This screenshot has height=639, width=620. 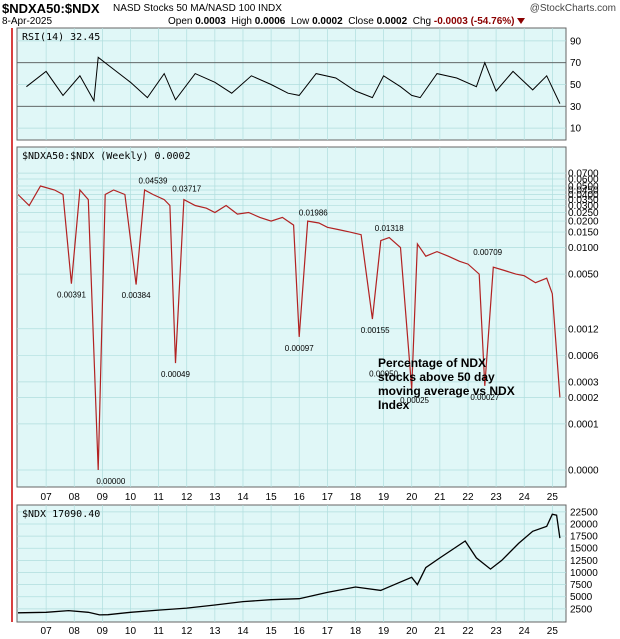 What do you see at coordinates (61, 37) in the screenshot?
I see `rsi-title: RSI(14) 32.45` at bounding box center [61, 37].